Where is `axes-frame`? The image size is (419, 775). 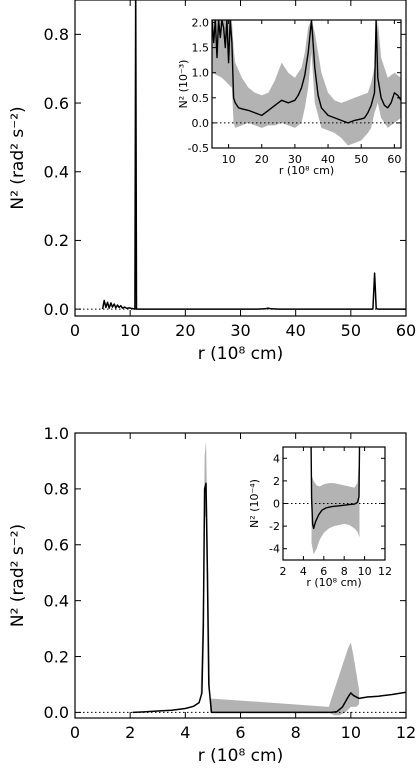
axes-frame is located at coordinates (306, 84).